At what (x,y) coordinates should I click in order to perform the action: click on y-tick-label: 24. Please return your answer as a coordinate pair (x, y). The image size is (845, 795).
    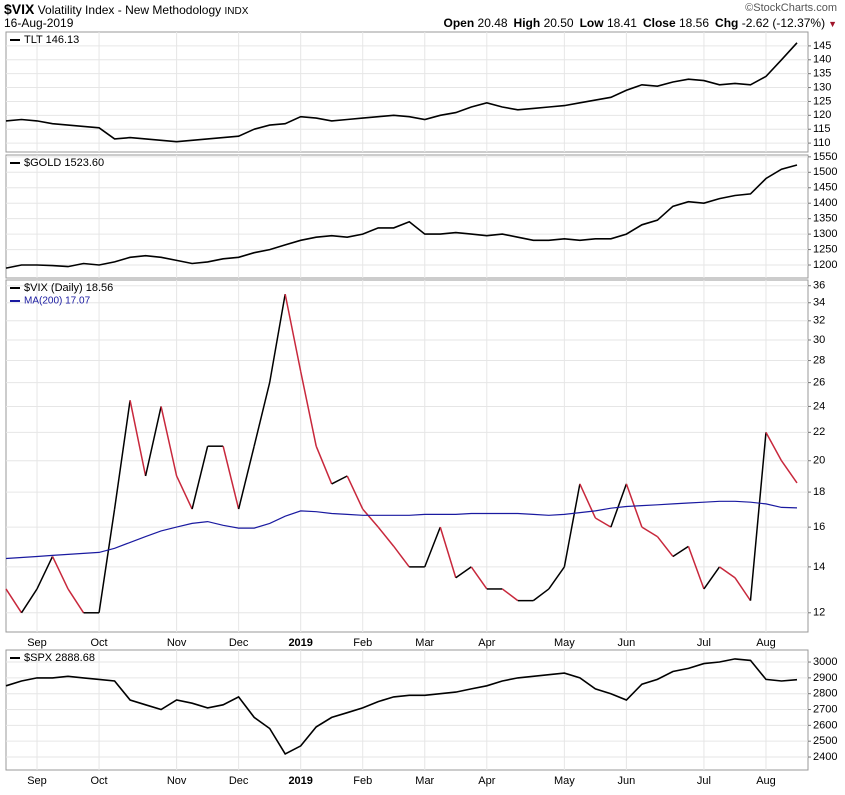
    Looking at the image, I should click on (819, 406).